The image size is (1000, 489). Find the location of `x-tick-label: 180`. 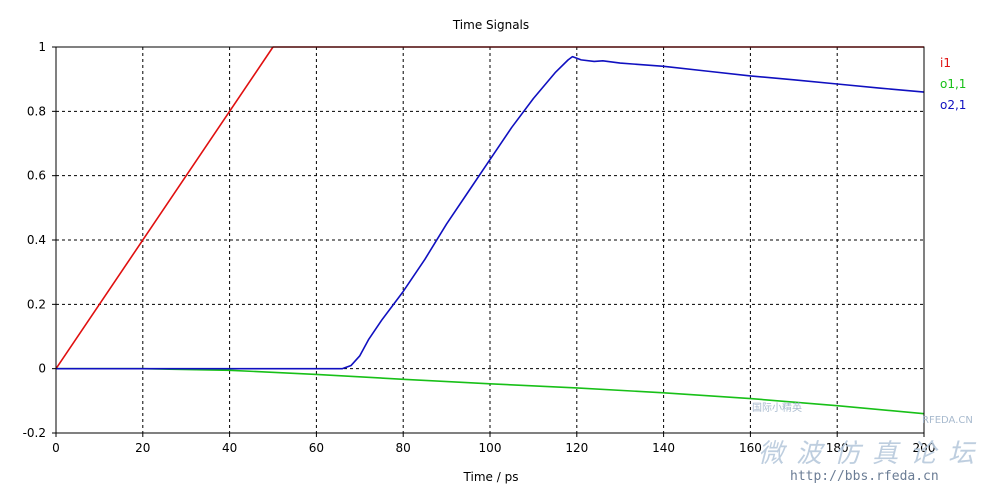

x-tick-label: 180 is located at coordinates (837, 448).